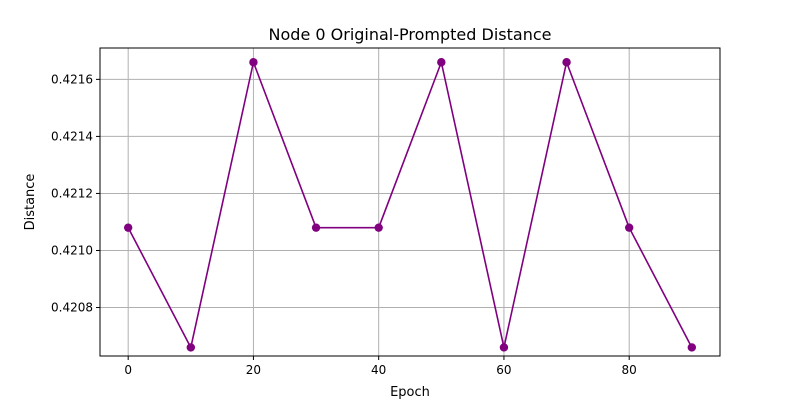 The height and width of the screenshot is (400, 800). Describe the element at coordinates (72, 250) in the screenshot. I see `y-tick-label: 0.4210` at that location.